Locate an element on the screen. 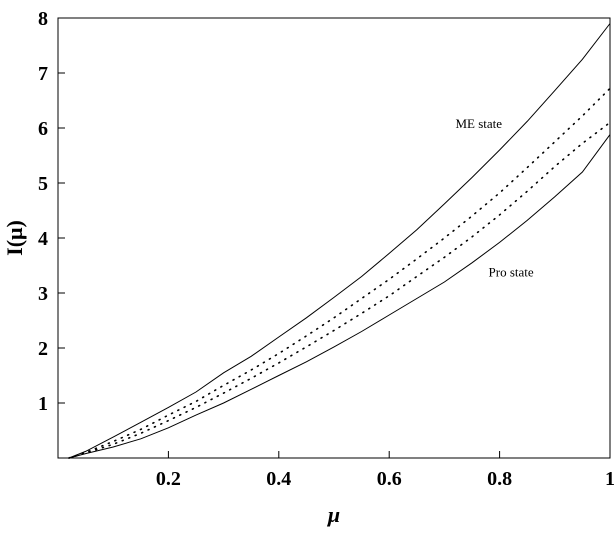  y-tick-label: 3 is located at coordinates (43, 294).